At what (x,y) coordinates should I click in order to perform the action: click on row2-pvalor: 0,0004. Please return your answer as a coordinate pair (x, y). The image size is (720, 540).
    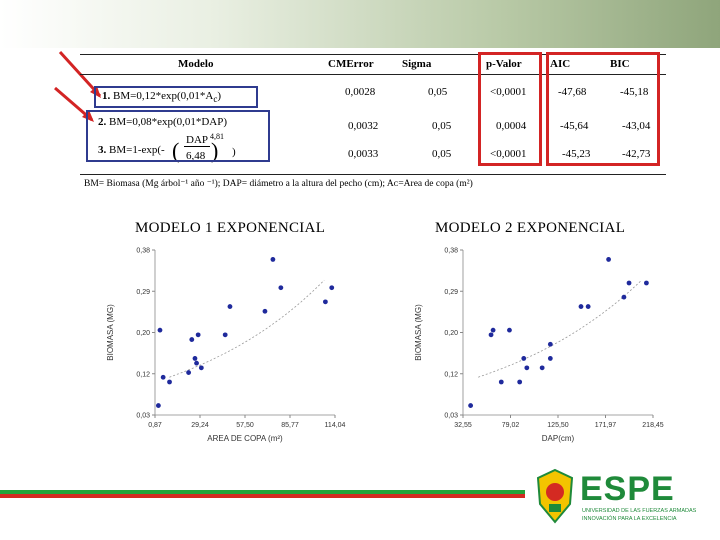
    Looking at the image, I should click on (511, 126).